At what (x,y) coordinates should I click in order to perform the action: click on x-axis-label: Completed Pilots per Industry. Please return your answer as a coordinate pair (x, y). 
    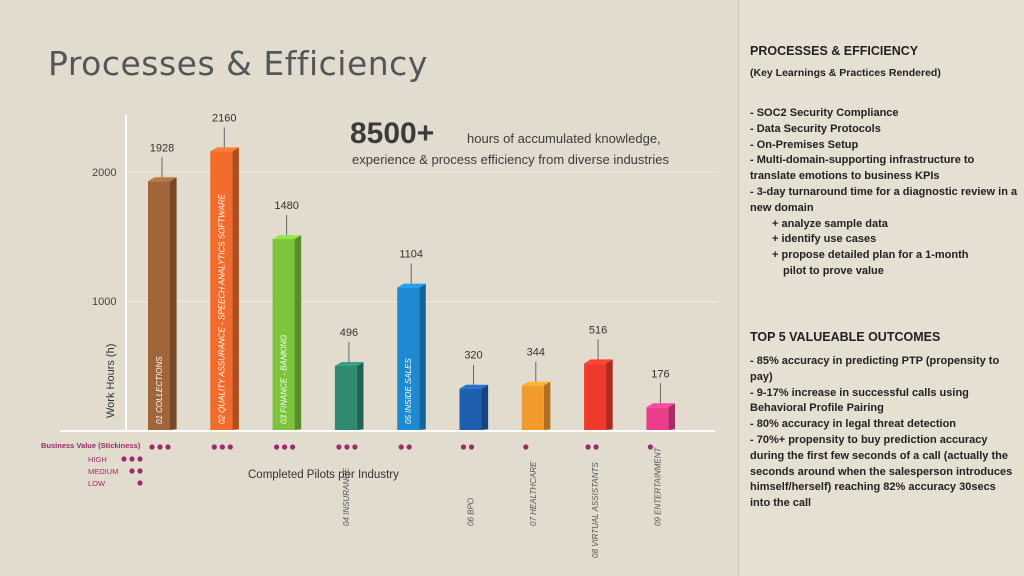
    Looking at the image, I should click on (323, 475).